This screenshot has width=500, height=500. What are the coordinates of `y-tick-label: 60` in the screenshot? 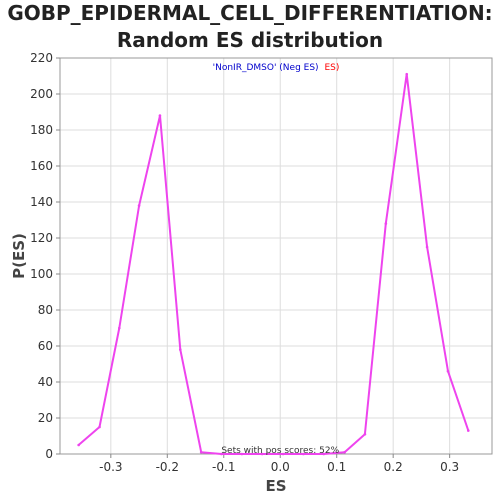 It's located at (45, 346).